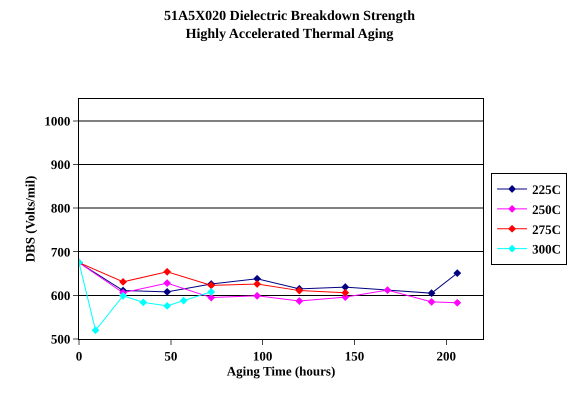 The image size is (579, 400). I want to click on legend-label: 300C, so click(546, 249).